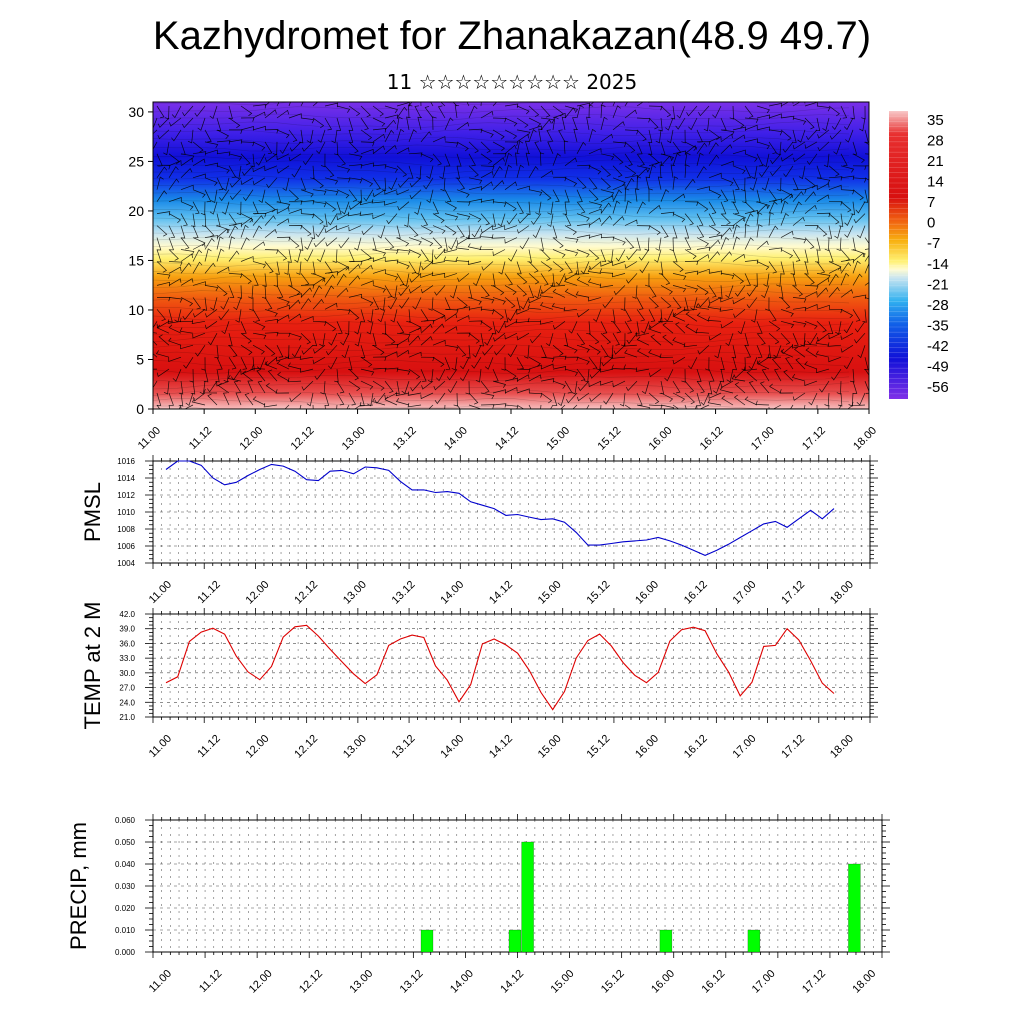 Image resolution: width=1024 pixels, height=1024 pixels. I want to click on x-tick-label: 11.00, so click(160, 746).